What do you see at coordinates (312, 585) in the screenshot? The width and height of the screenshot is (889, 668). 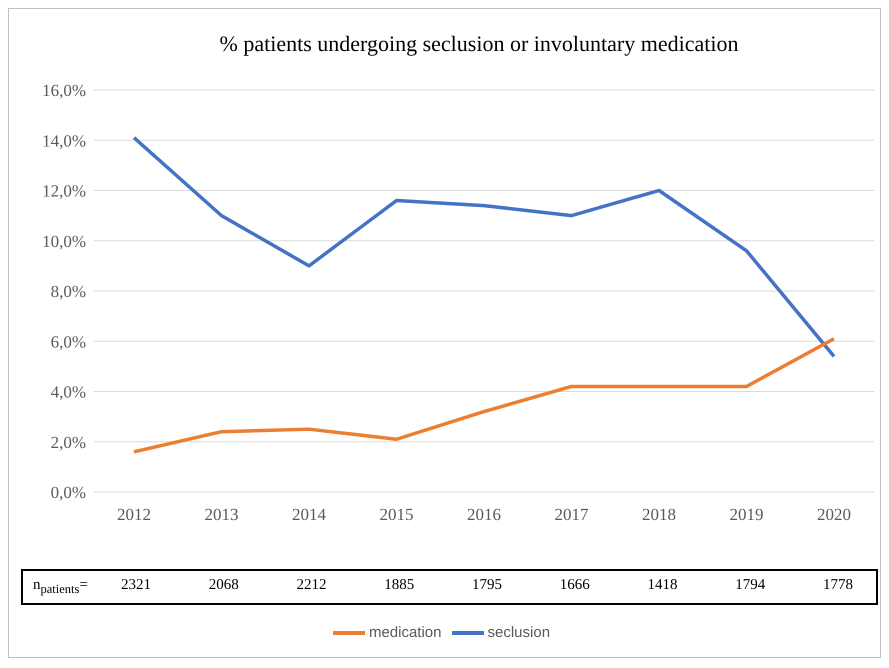 I see `text: 2212` at bounding box center [312, 585].